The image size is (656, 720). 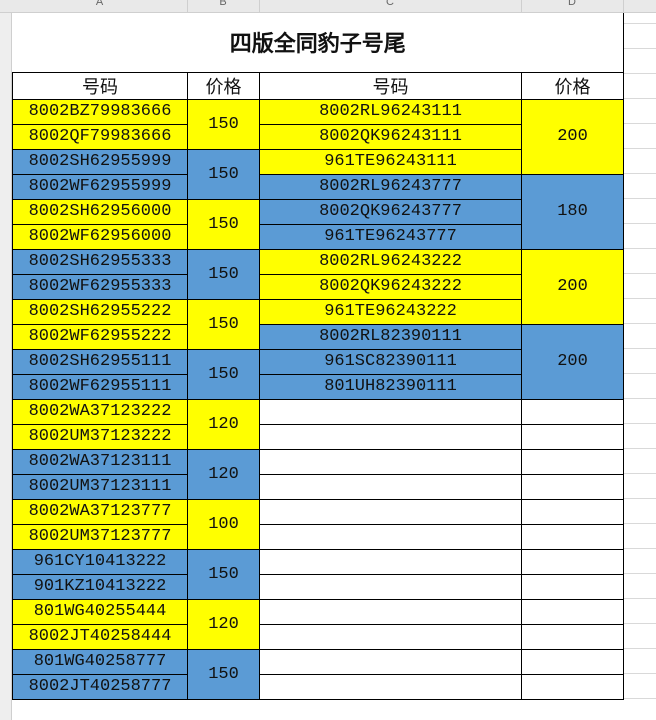 I want to click on number-cell-left: 8002WF62956000, so click(x=100, y=237).